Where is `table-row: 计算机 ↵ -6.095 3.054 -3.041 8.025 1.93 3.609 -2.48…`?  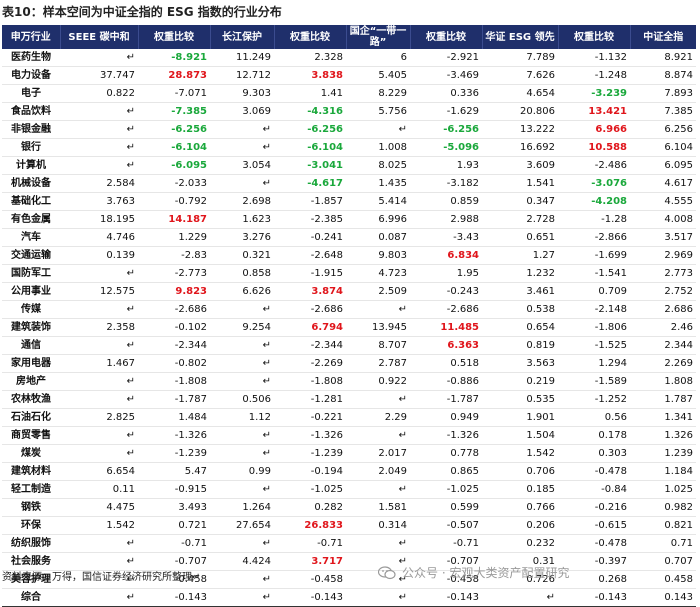
table-row: 计算机 ↵ -6.095 3.054 -3.041 8.025 1.93 3.609 -2.48… is located at coordinates (349, 166).